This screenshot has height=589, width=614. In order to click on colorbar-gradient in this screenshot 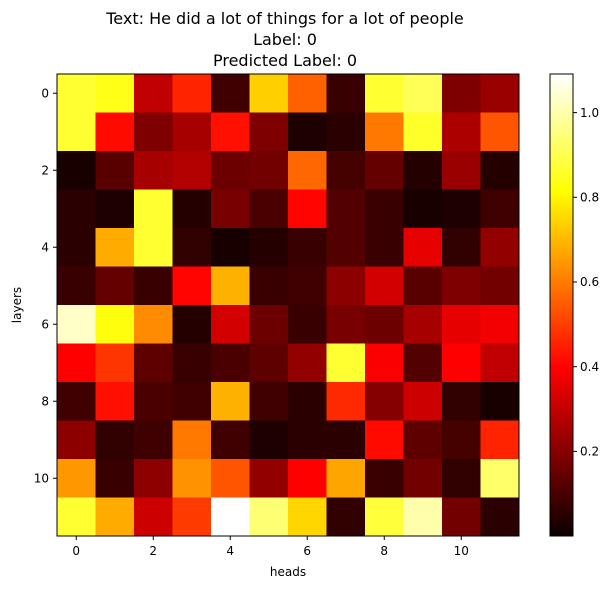, I will do `click(561, 305)`.